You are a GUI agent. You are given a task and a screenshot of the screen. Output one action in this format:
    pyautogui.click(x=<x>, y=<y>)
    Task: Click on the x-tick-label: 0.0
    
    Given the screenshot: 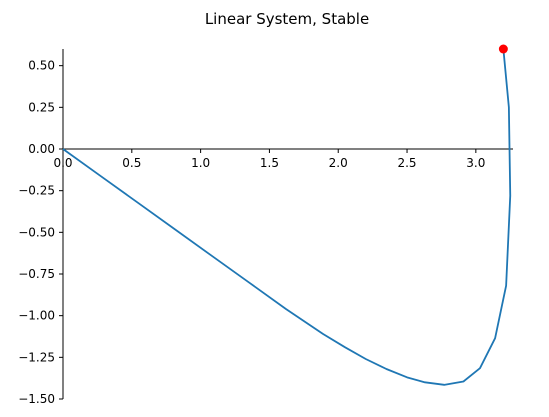 What is the action you would take?
    pyautogui.click(x=62, y=163)
    